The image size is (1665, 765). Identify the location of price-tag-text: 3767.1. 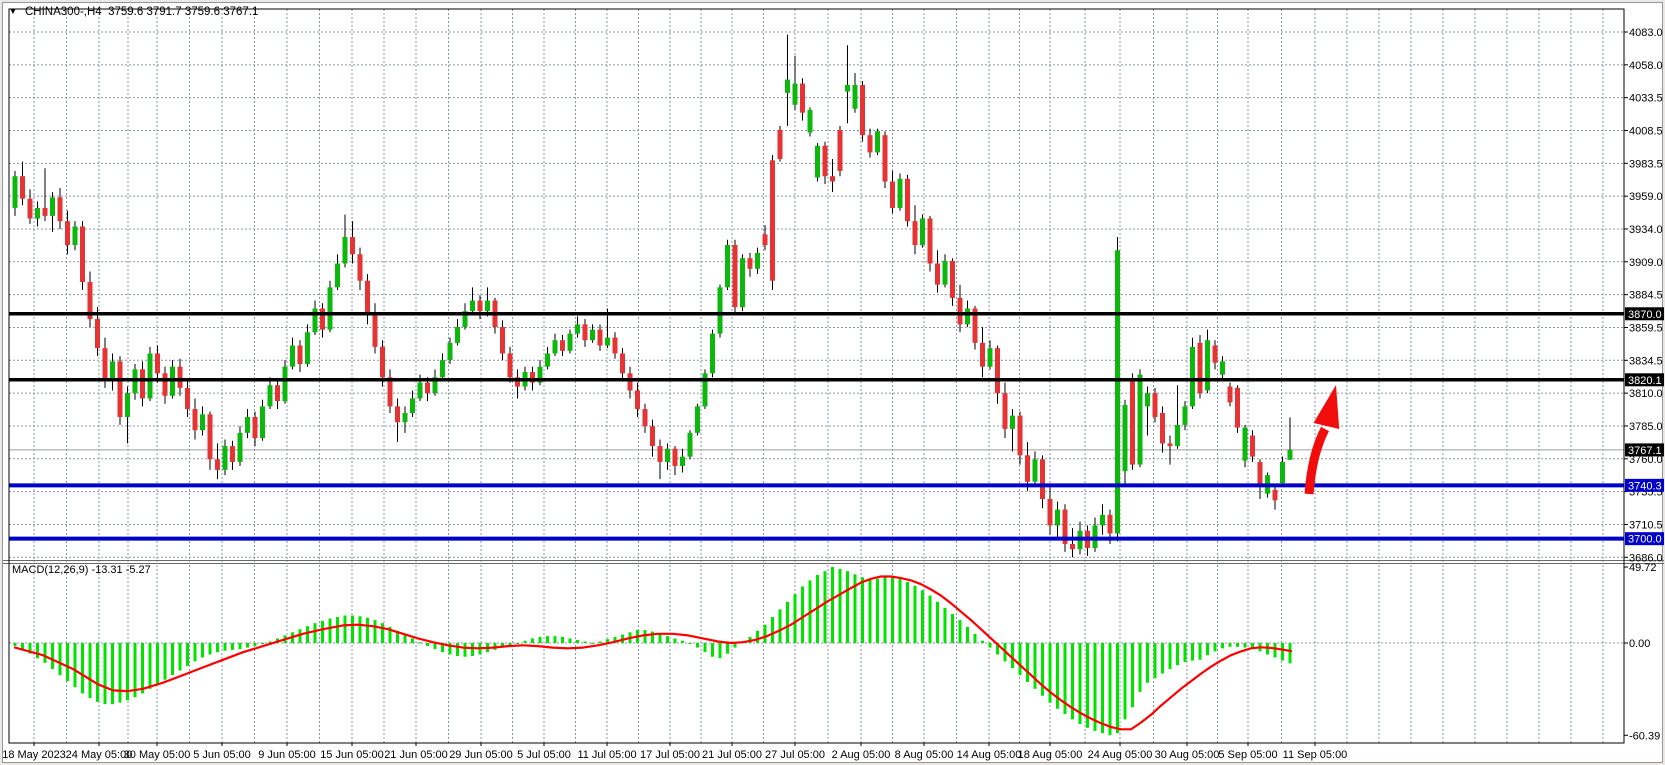
(1645, 451).